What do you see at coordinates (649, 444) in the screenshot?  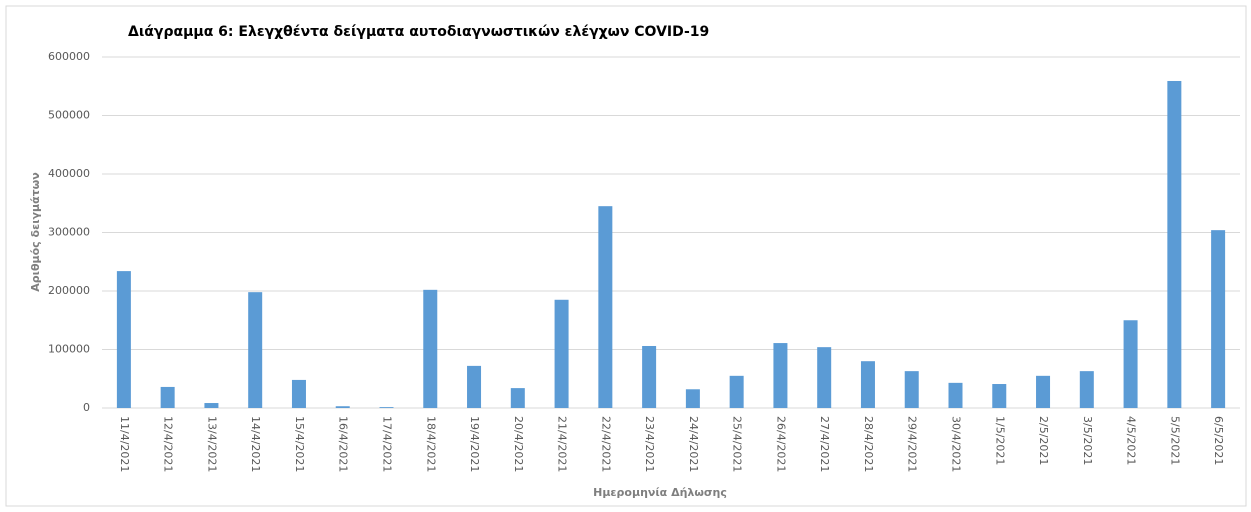 I see `x-tick-label: 23/4/2021` at bounding box center [649, 444].